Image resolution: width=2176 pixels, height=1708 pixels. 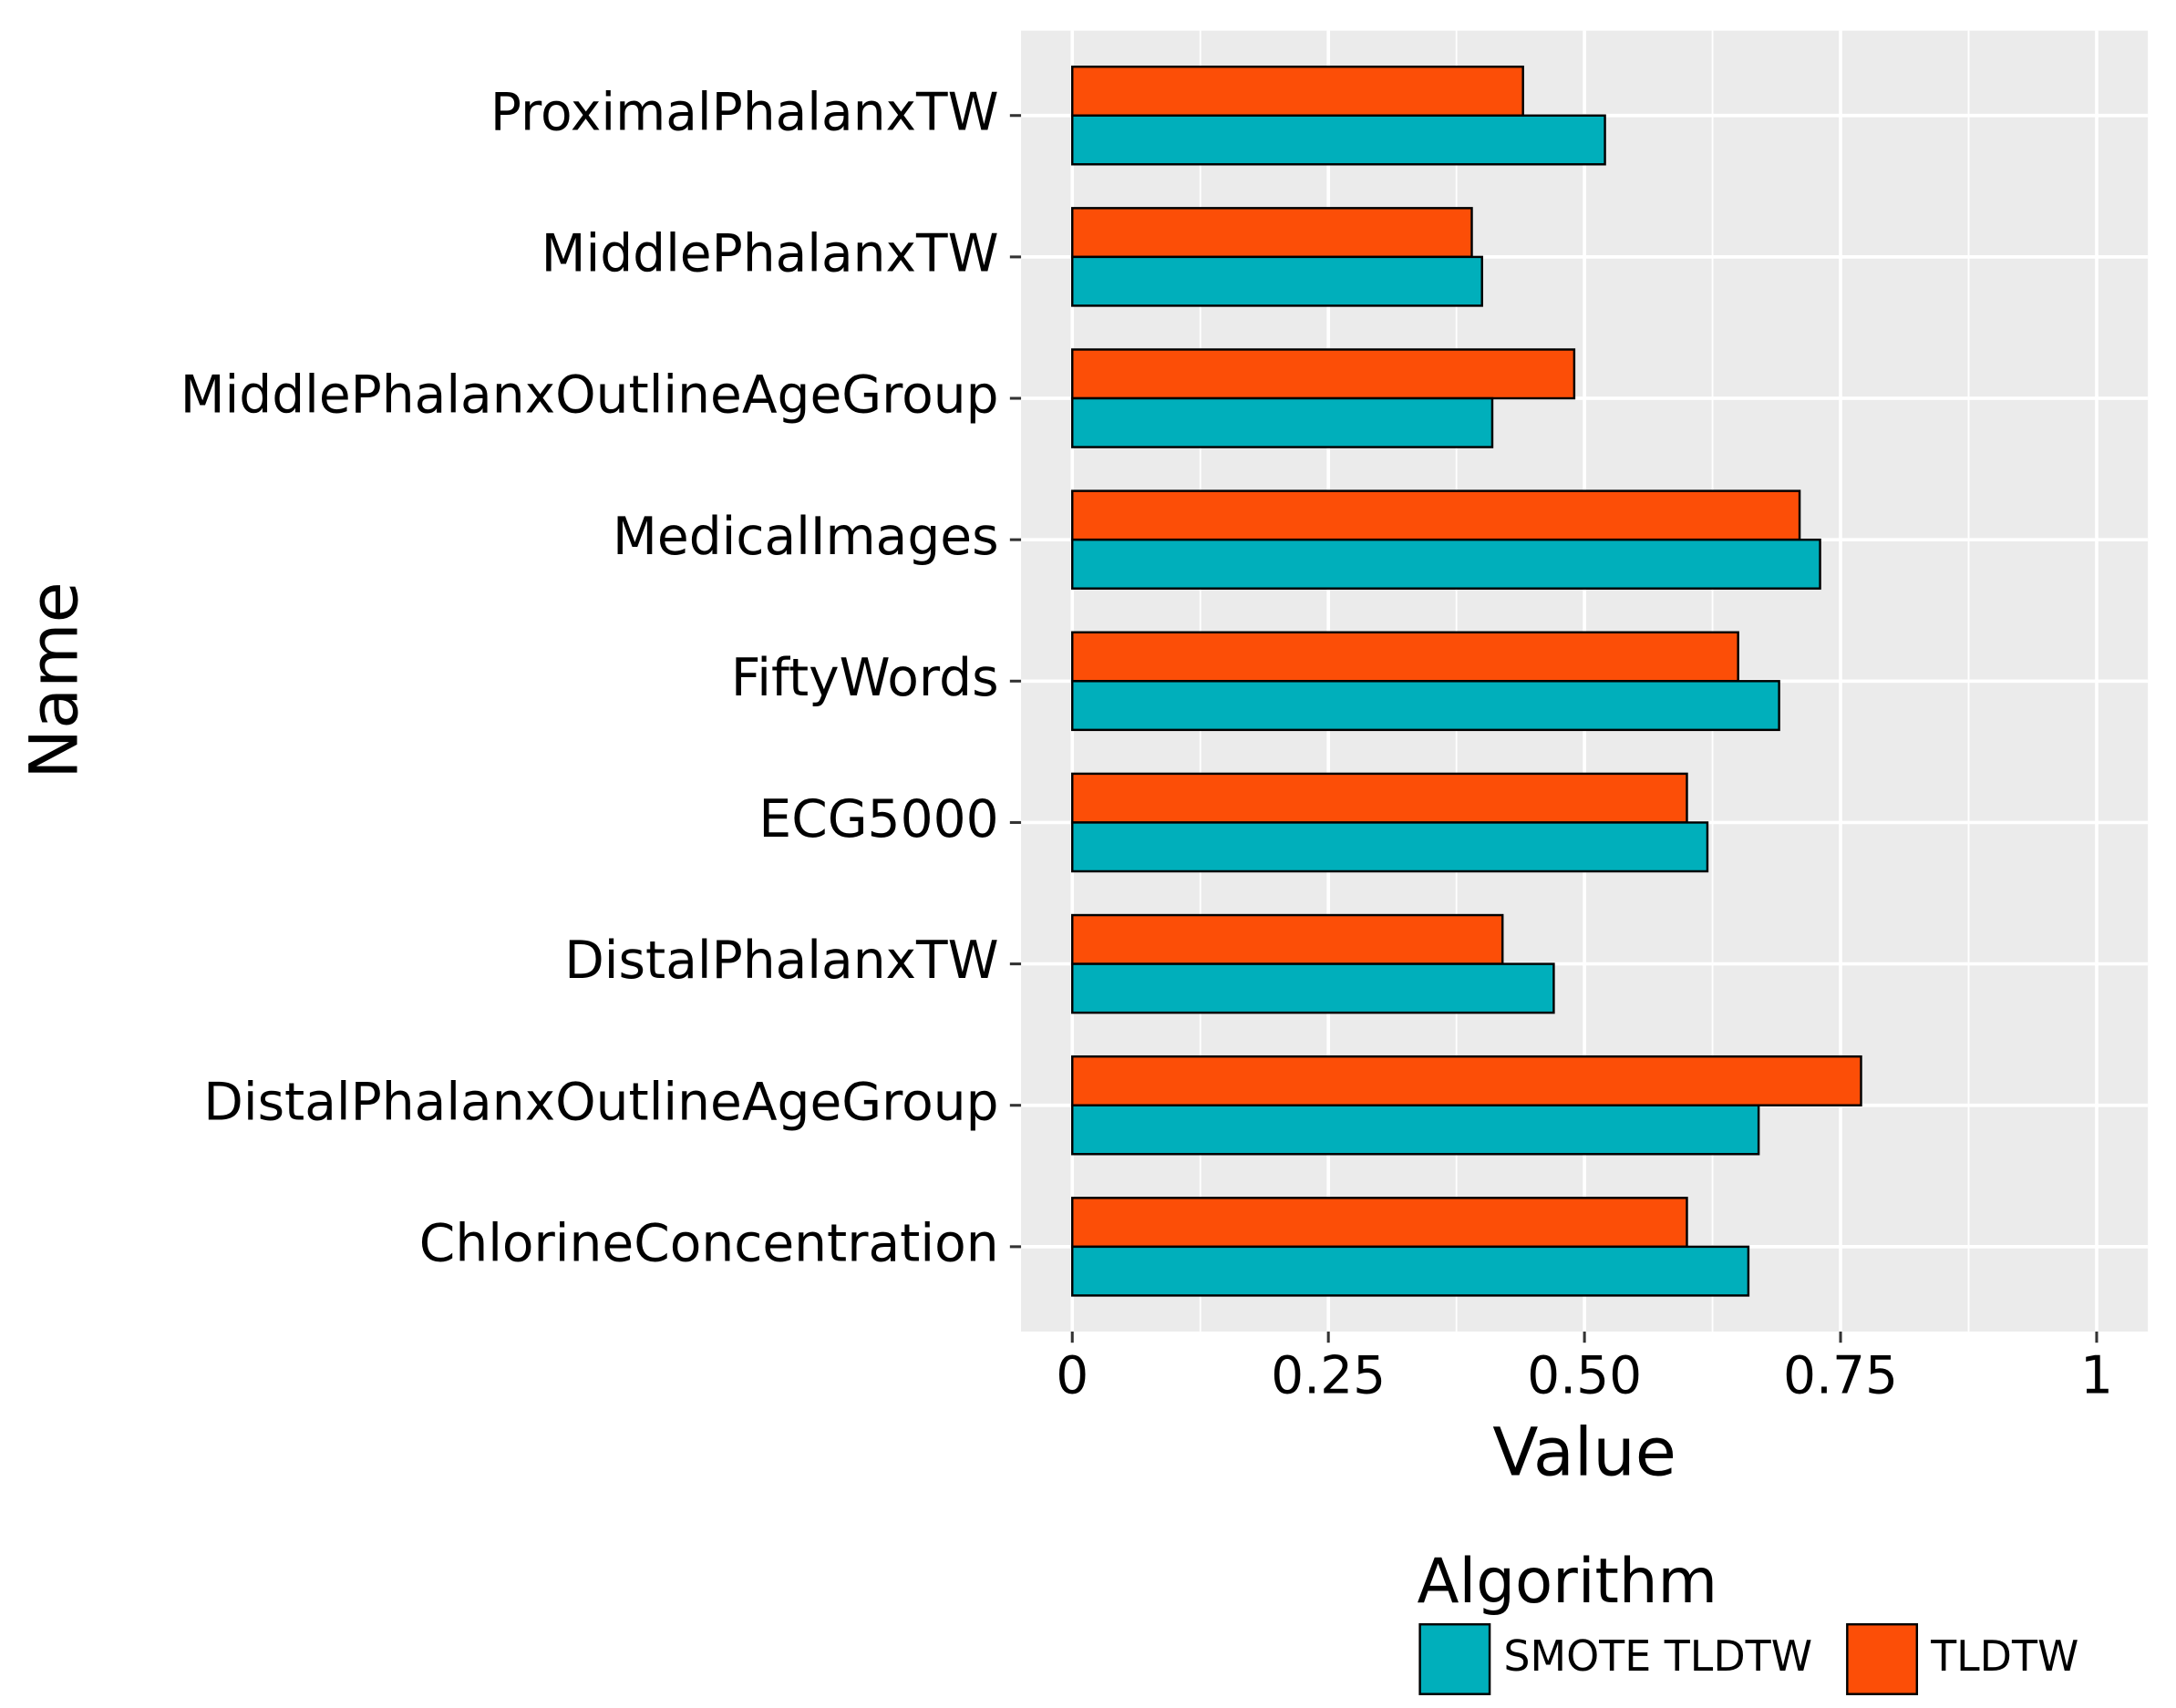 What do you see at coordinates (1657, 1656) in the screenshot?
I see `legend-label: SMOTE TLDTW` at bounding box center [1657, 1656].